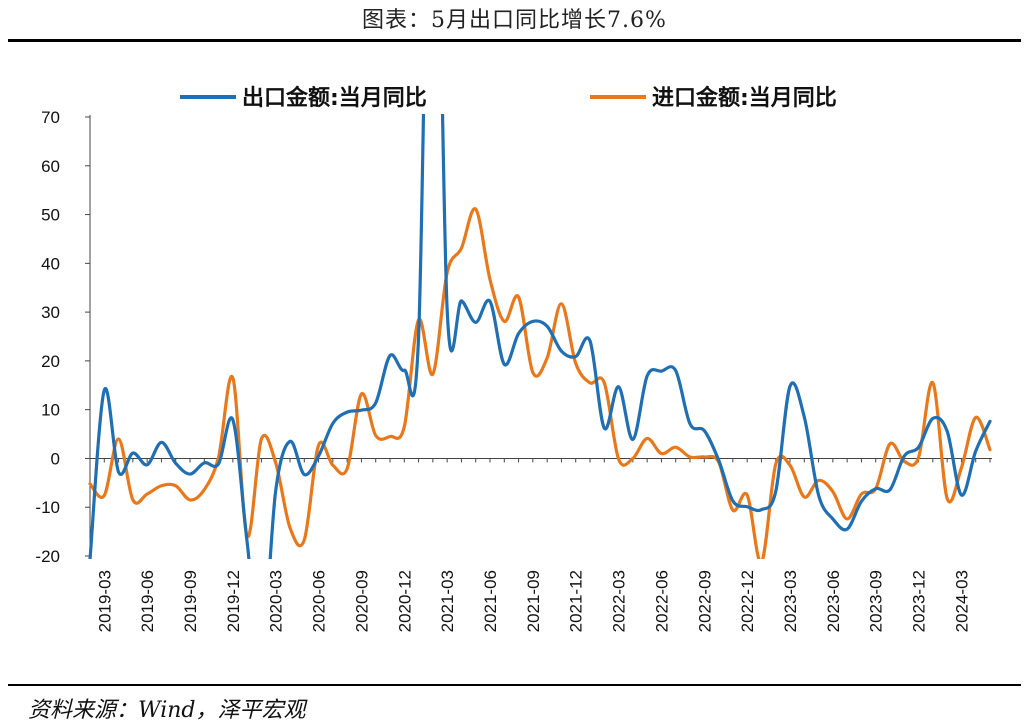 This screenshot has width=1029, height=727. What do you see at coordinates (47, 507) in the screenshot?
I see `y-tick-label: -10` at bounding box center [47, 507].